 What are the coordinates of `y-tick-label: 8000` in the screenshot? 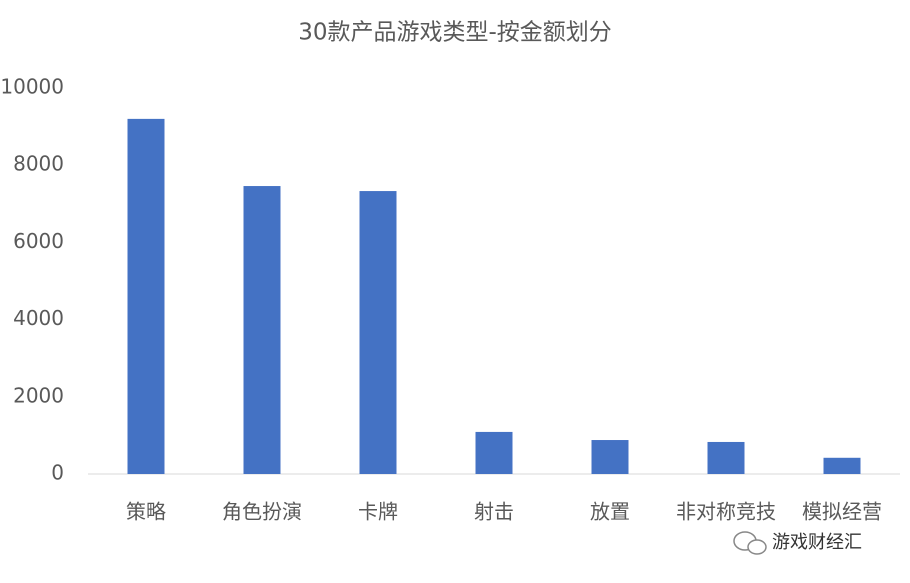 It's located at (38, 164).